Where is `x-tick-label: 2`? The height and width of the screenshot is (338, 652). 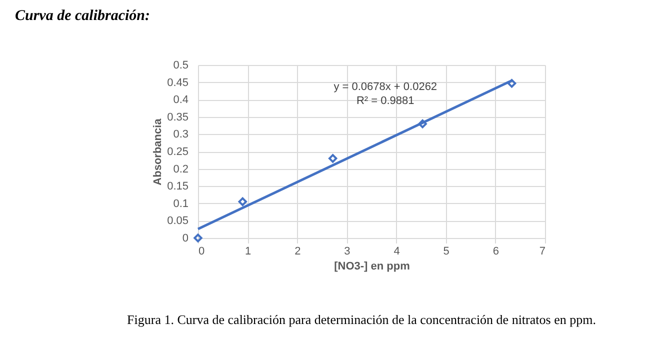
x-tick-label: 2 is located at coordinates (297, 252).